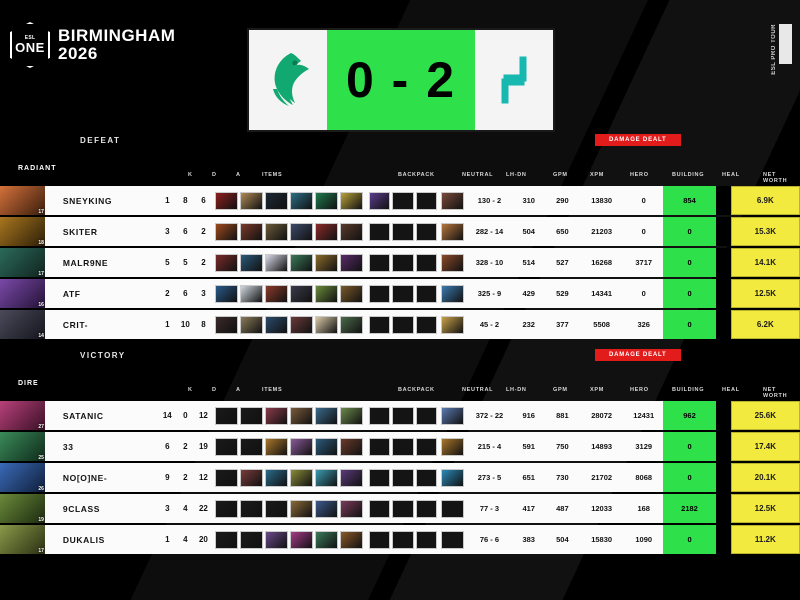 This screenshot has height=600, width=800. I want to click on hero-portrait: 26, so click(22, 477).